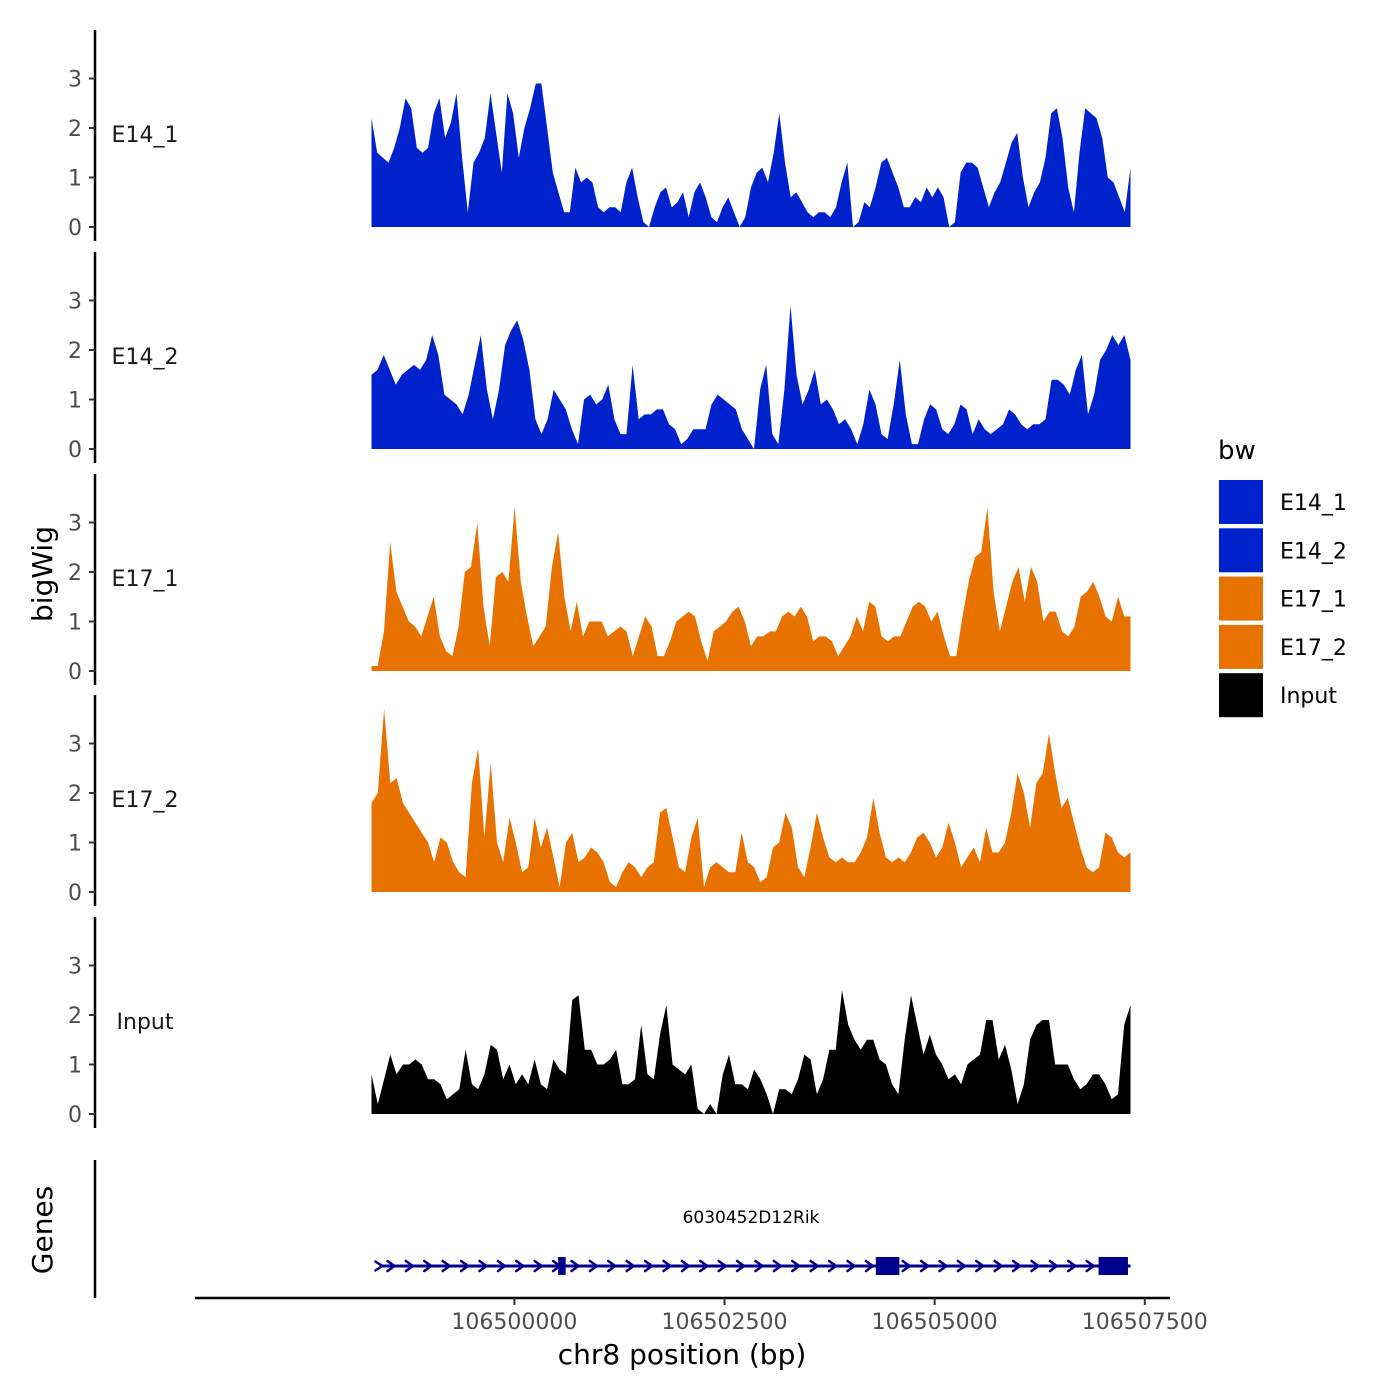  Describe the element at coordinates (1313, 503) in the screenshot. I see `legend-label-E14_1: E14_1` at that location.